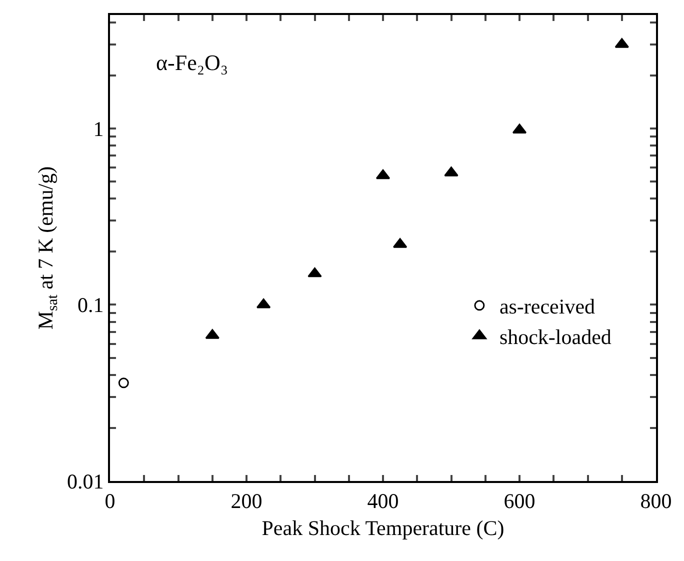 This screenshot has width=684, height=561. What do you see at coordinates (383, 528) in the screenshot?
I see `x-axis-title: Peak Shock Temperature (C)` at bounding box center [383, 528].